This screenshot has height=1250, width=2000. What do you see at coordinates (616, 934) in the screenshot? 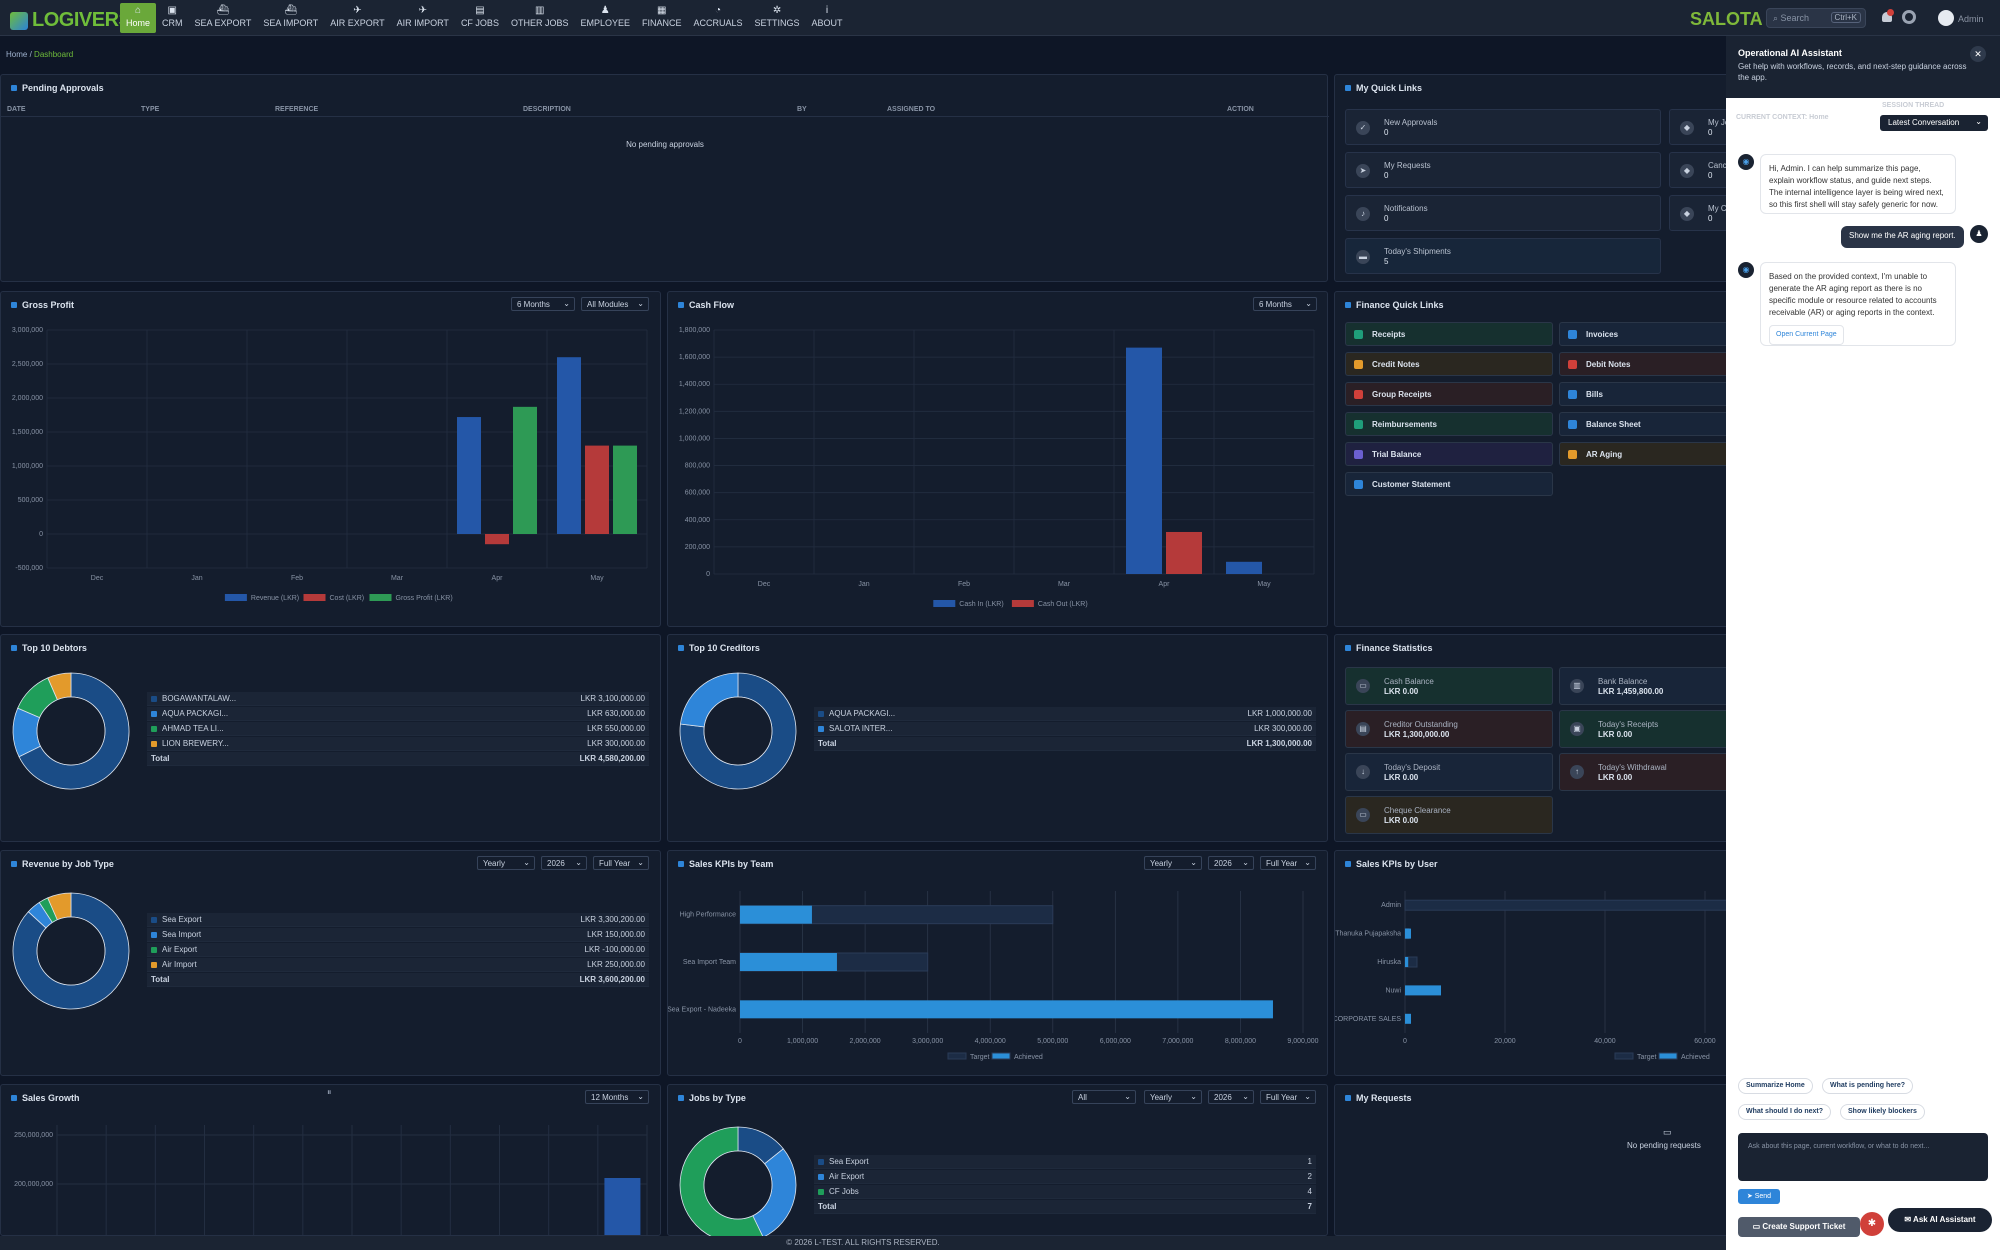
I see `row-value: LKR 150,000.00` at bounding box center [616, 934].